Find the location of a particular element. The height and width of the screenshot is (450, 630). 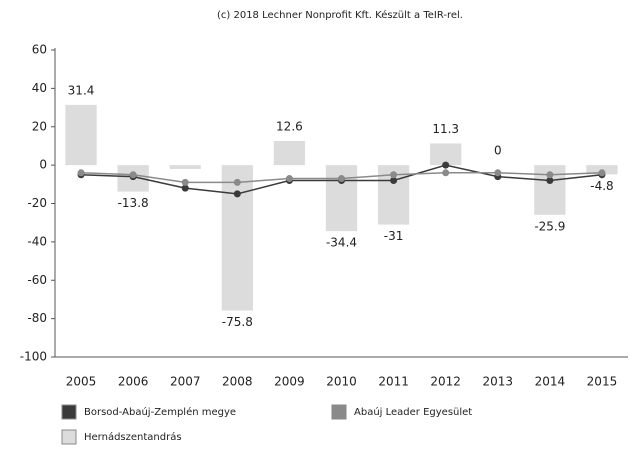

x-tick-label: 2010 is located at coordinates (341, 382).